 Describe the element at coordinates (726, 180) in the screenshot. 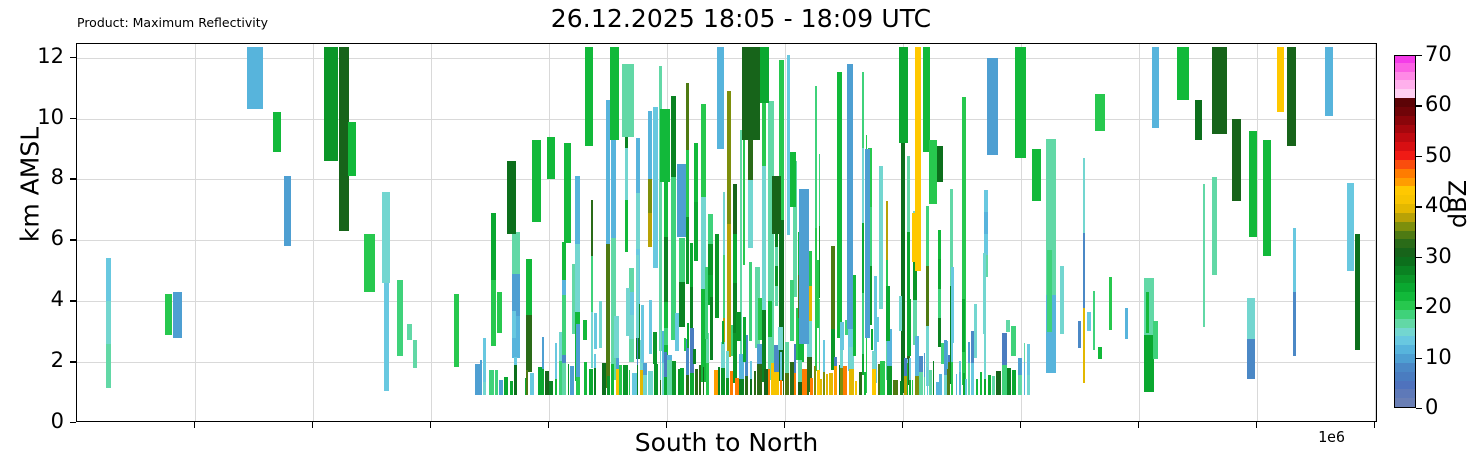

I see `gridline-horizontal` at that location.